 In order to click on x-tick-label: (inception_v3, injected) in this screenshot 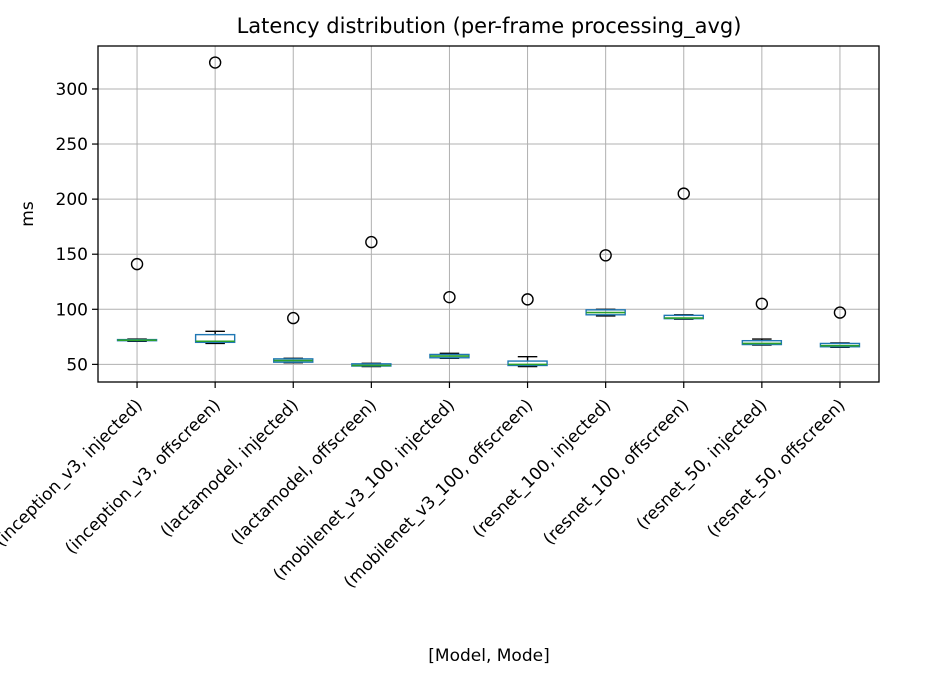, I will do `click(73, 473)`.